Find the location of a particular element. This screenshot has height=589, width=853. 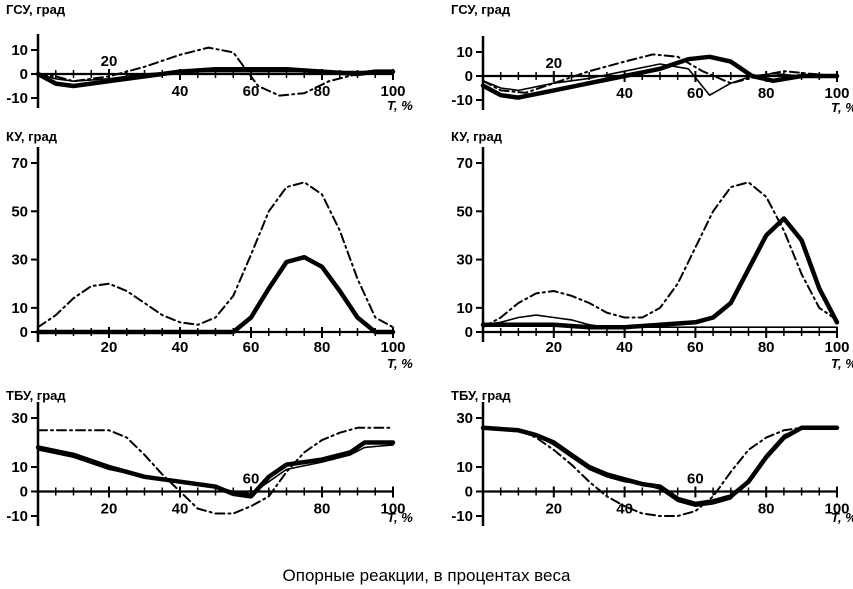

chart-panel-5: ТБУ, град T, % -10 0 10 30 20 40 60 80 100 is located at coordinates (209, 457).